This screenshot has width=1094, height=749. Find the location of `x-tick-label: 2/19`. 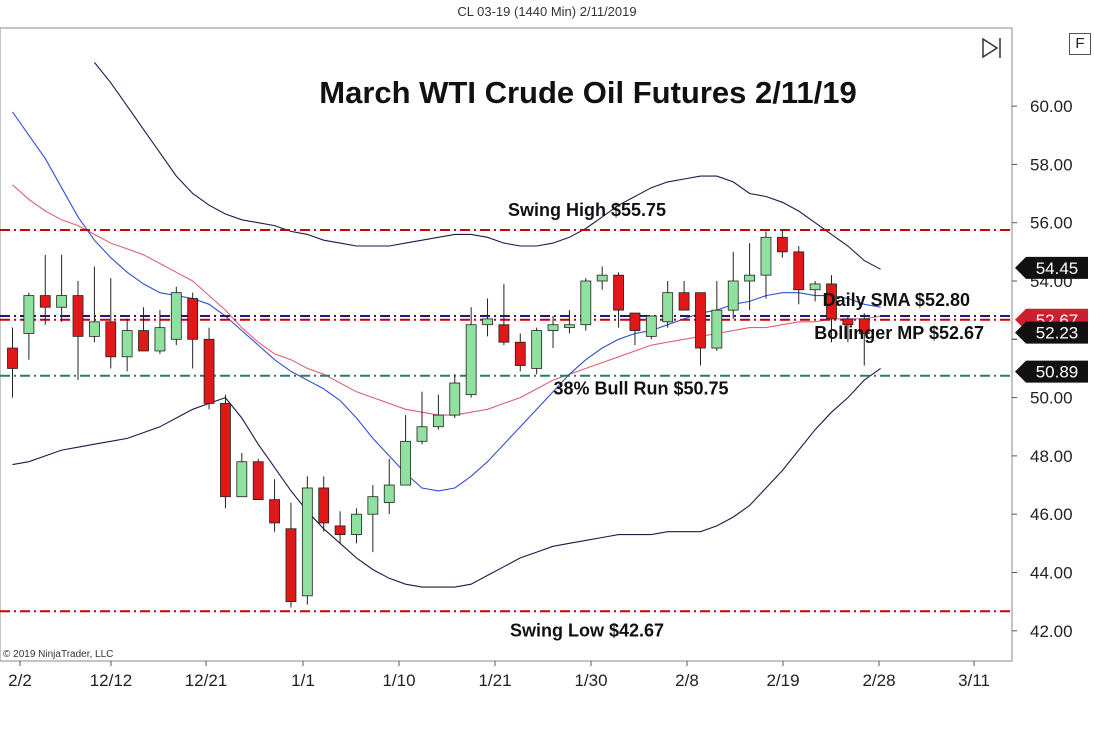

x-tick-label: 2/19 is located at coordinates (782, 680).